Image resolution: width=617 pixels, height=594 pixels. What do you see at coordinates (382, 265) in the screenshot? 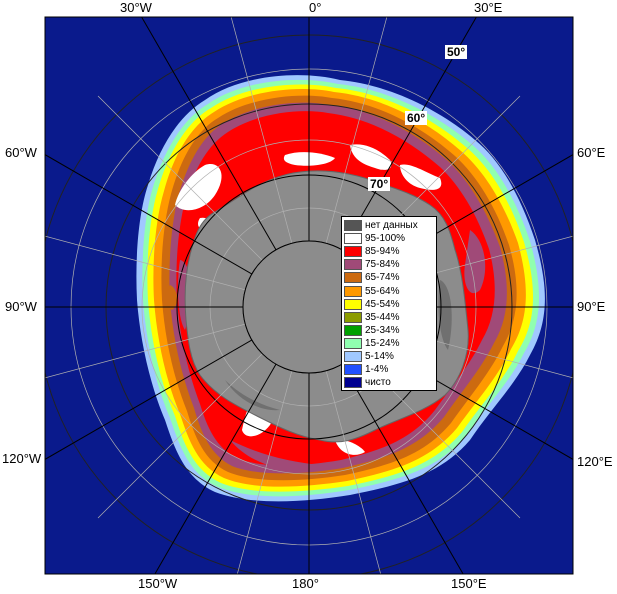
I see `legend-label: 75-84%` at bounding box center [382, 265].